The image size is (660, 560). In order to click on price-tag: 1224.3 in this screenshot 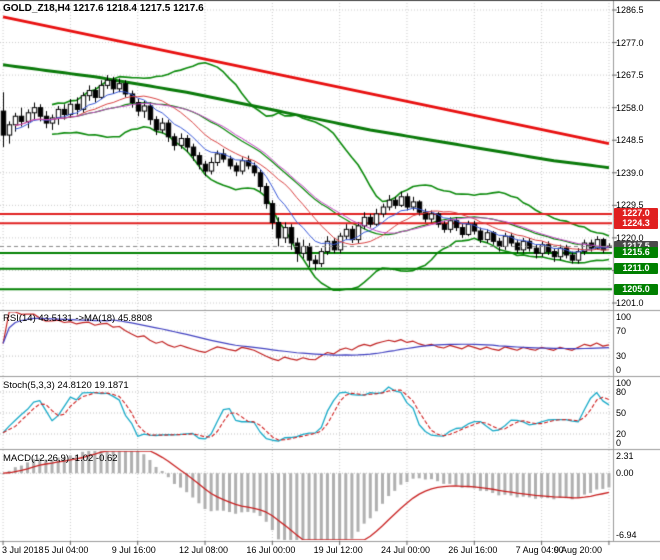, I will do `click(636, 223)`.